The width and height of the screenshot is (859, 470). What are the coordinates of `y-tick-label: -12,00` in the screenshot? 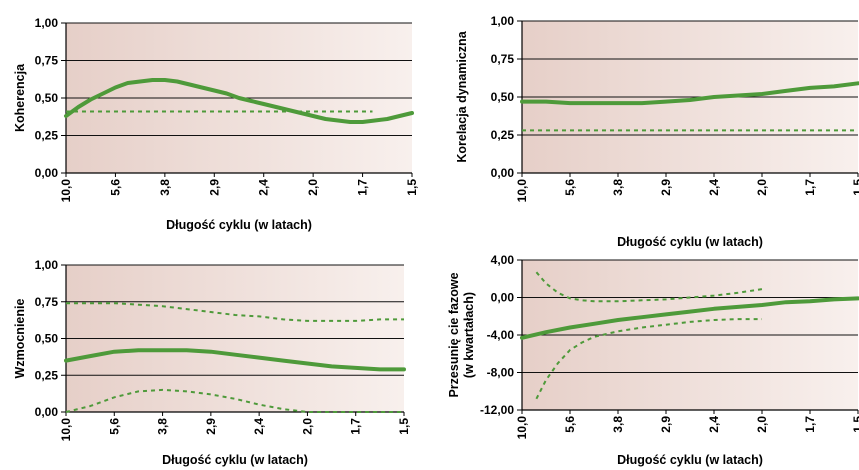 It's located at (497, 410).